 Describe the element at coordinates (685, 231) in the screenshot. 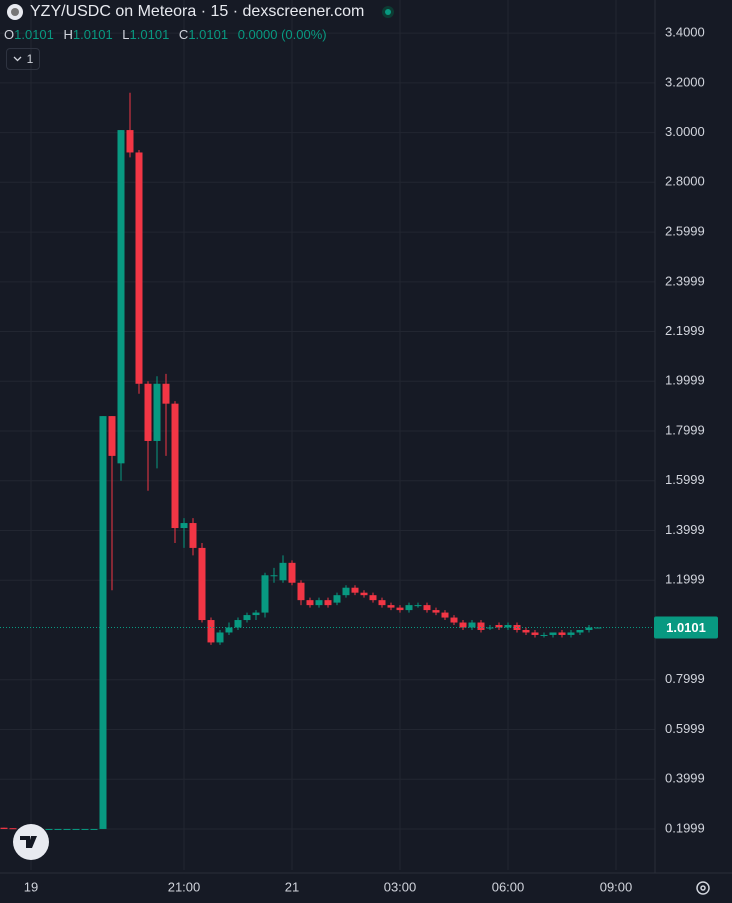

I see `y-tick-label: 2.5999` at that location.